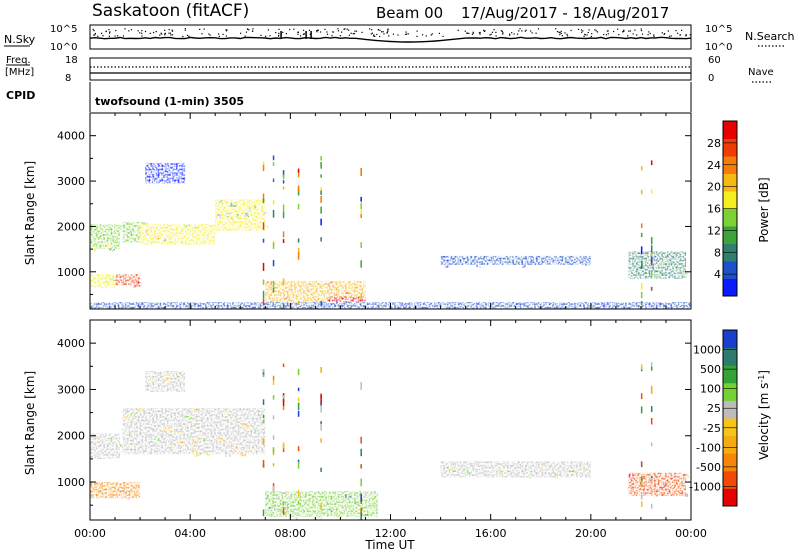 Image resolution: width=800 pixels, height=554 pixels. I want to click on colorbar-tick-label: 12, so click(714, 230).